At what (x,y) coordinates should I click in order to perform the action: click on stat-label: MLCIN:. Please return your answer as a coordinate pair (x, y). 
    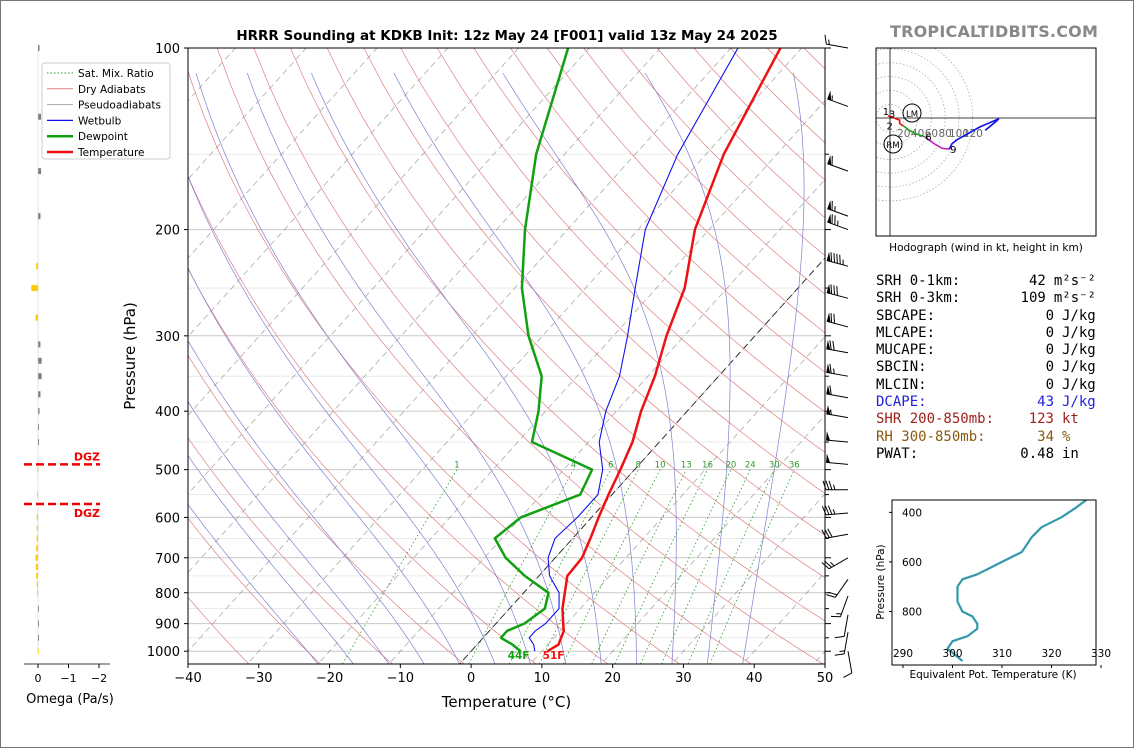
    Looking at the image, I should click on (901, 384).